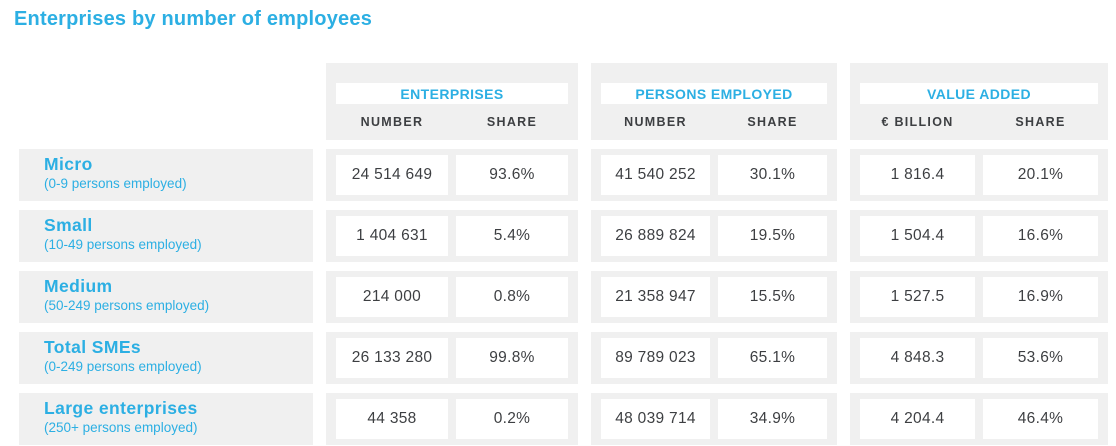  Describe the element at coordinates (714, 419) in the screenshot. I see `row-group-persons-employed: 48 039 714 34.9%` at that location.